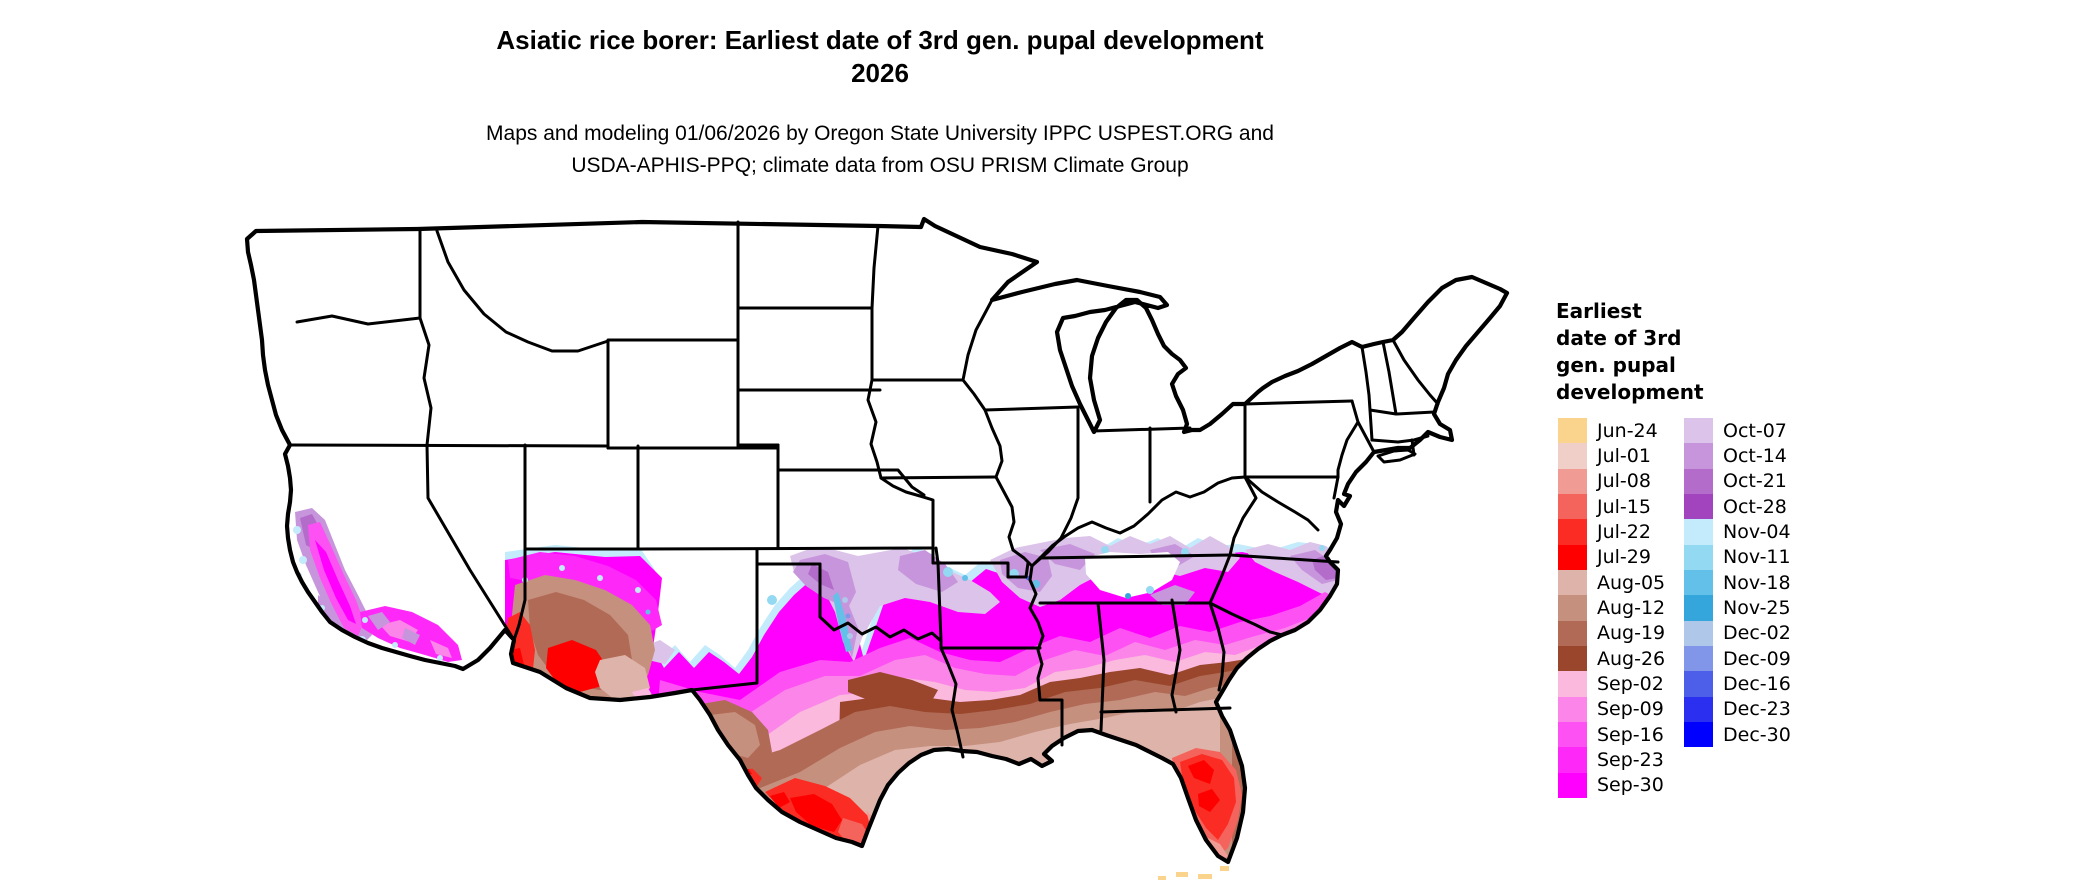 This screenshot has width=2100, height=892. What do you see at coordinates (977, 340) in the screenshot?
I see `border-mn-wi` at bounding box center [977, 340].